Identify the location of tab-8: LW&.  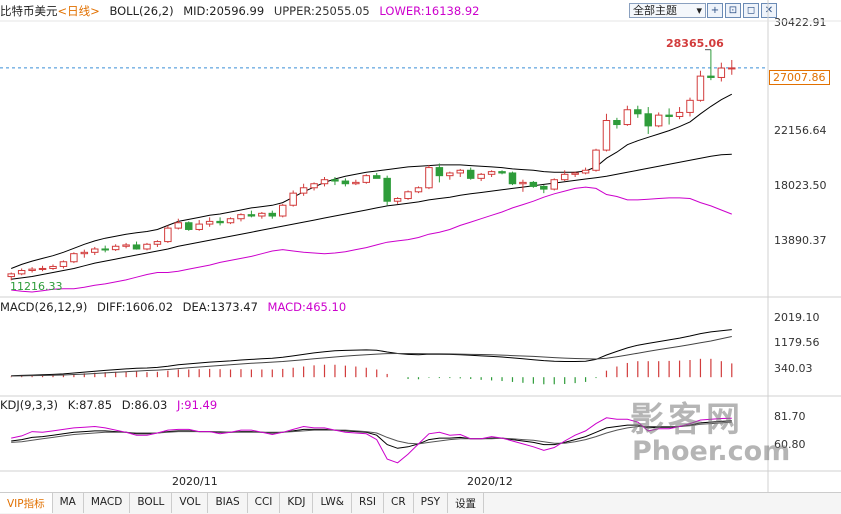
(332, 503).